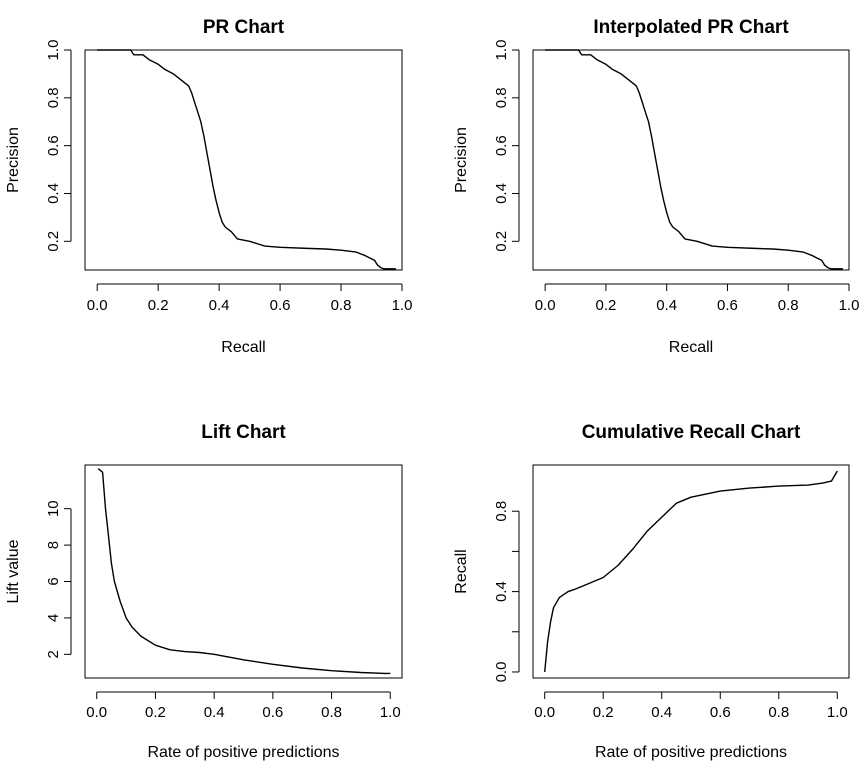 This screenshot has width=859, height=768. Describe the element at coordinates (53, 654) in the screenshot. I see `y-tick-label: 2` at that location.